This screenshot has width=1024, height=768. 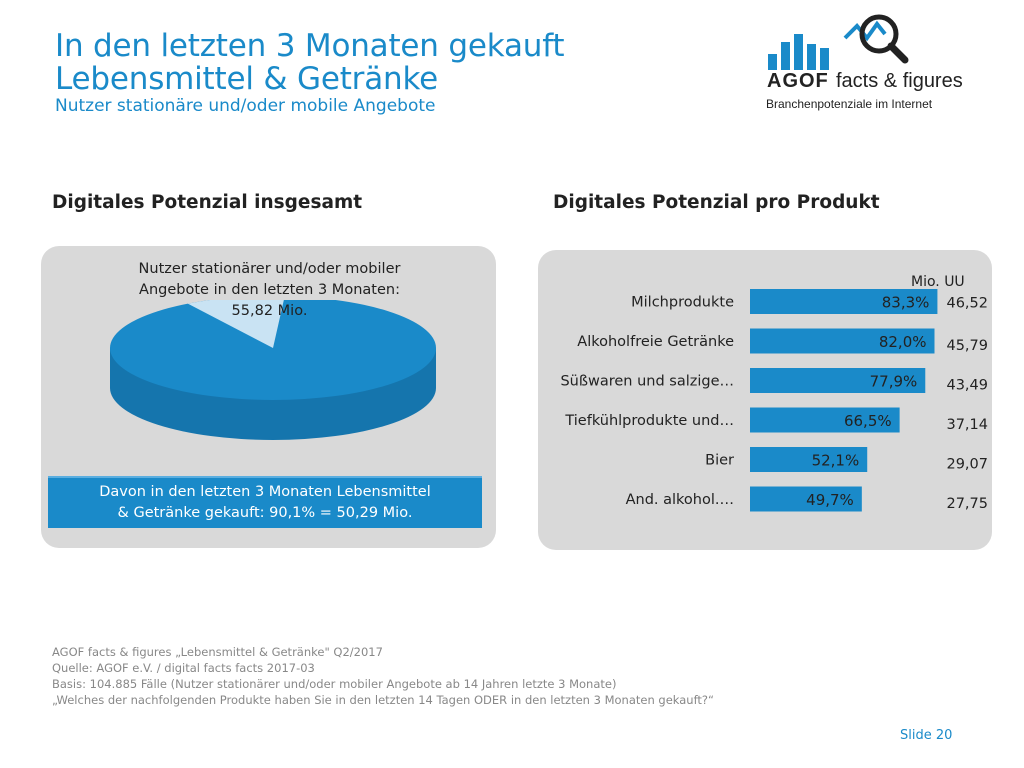 What do you see at coordinates (716, 202) in the screenshot?
I see `right-section-title: Digitales Potenzial pro Produkt` at bounding box center [716, 202].